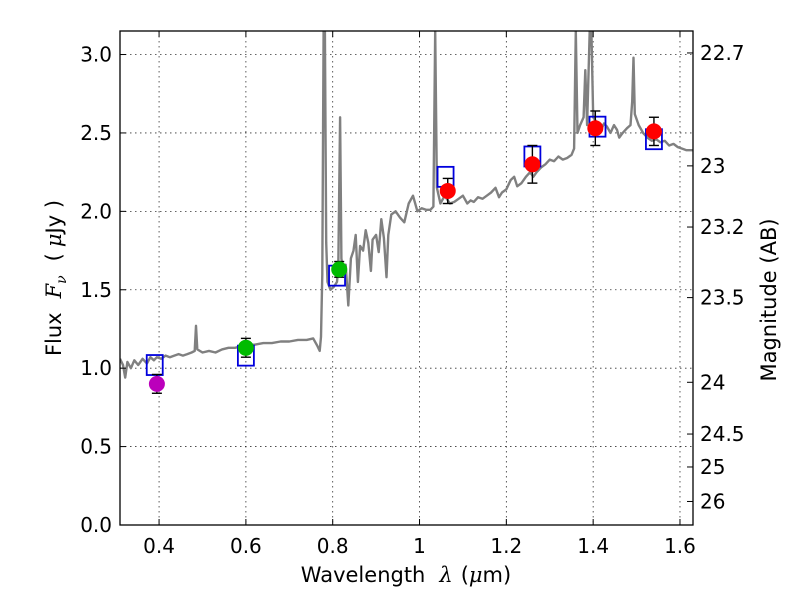 This screenshot has height=600, width=800. I want to click on x-axis-label: Wavelength λ (μm), so click(406, 575).